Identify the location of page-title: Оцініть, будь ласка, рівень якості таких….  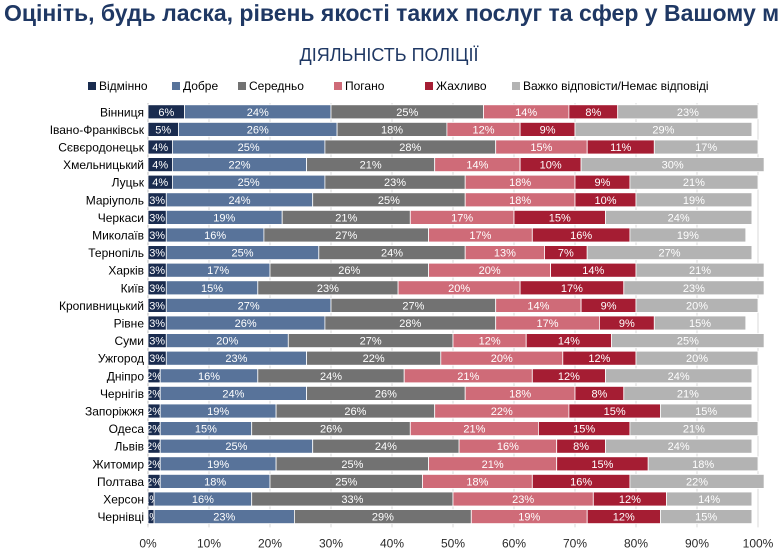
(391, 13).